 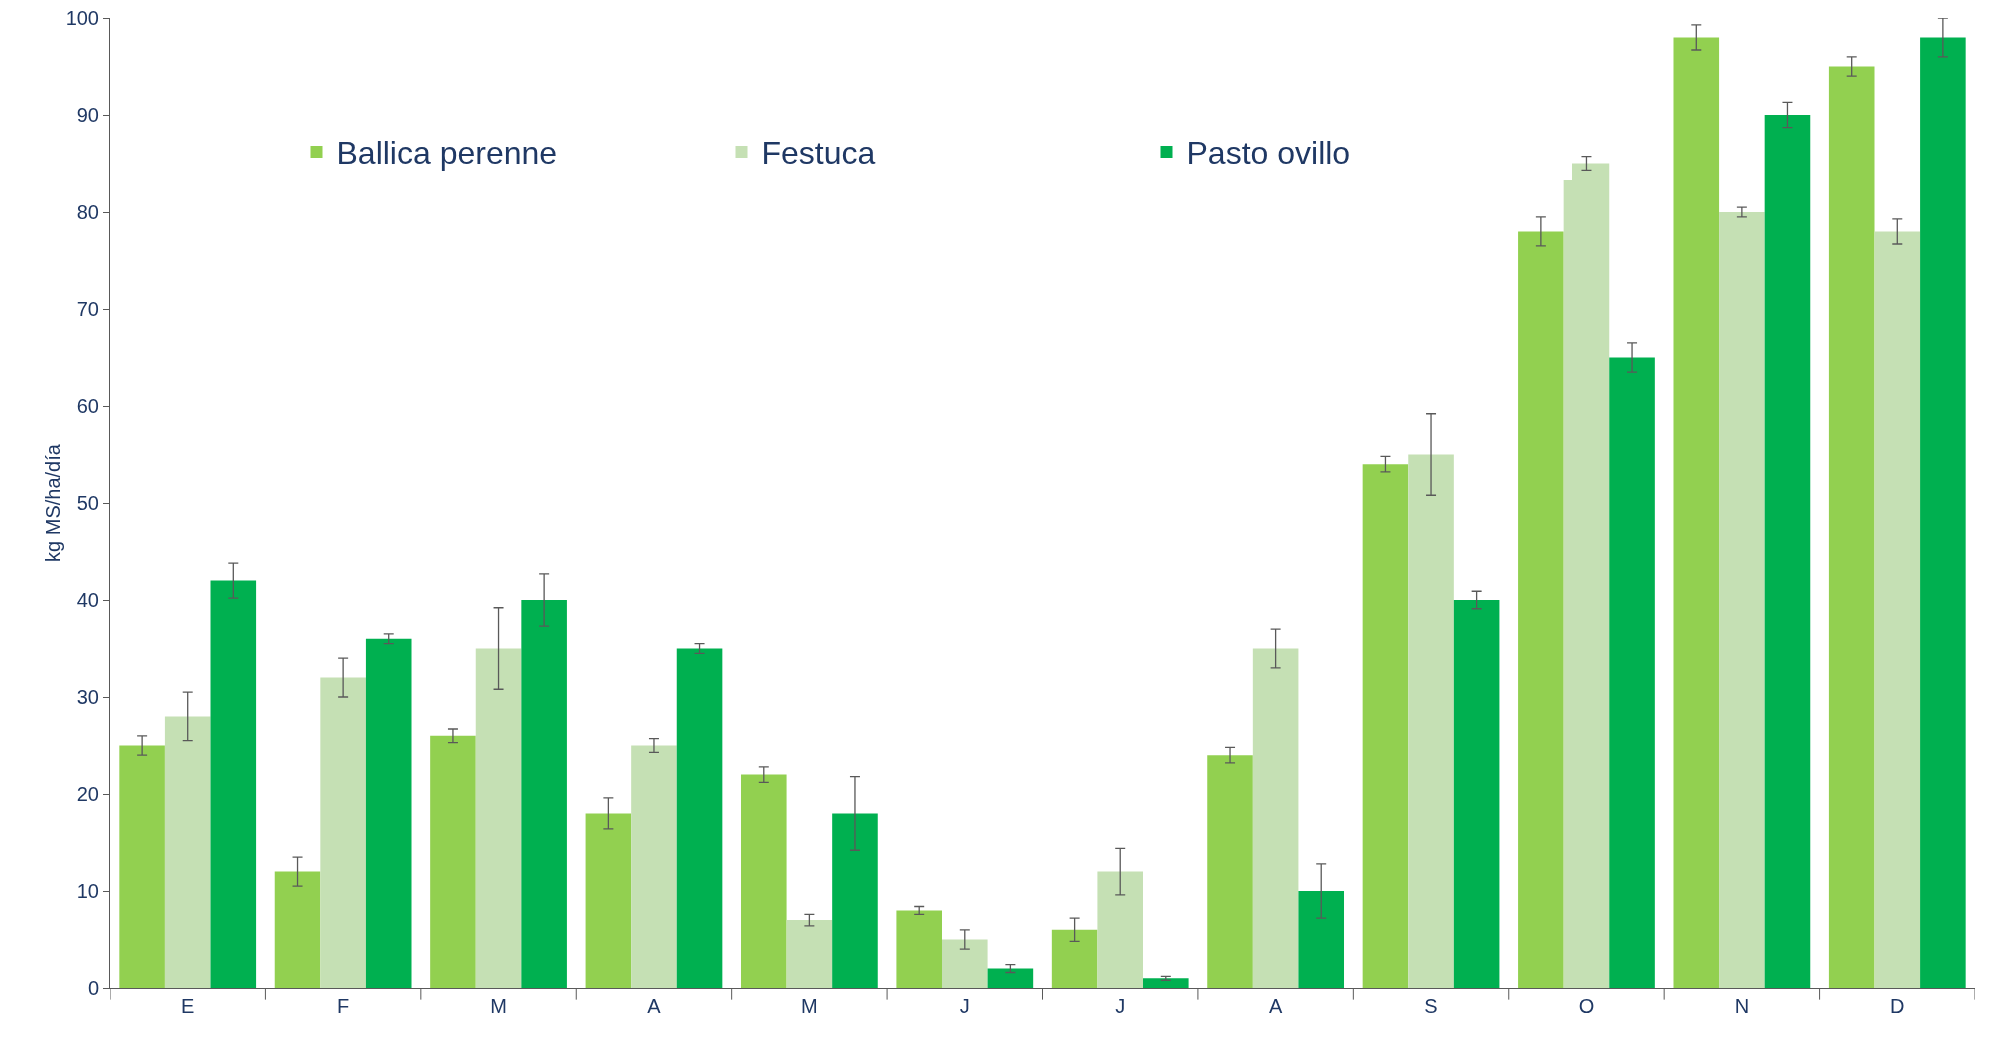 I want to click on x-tick-label: F, so click(x=343, y=1006).